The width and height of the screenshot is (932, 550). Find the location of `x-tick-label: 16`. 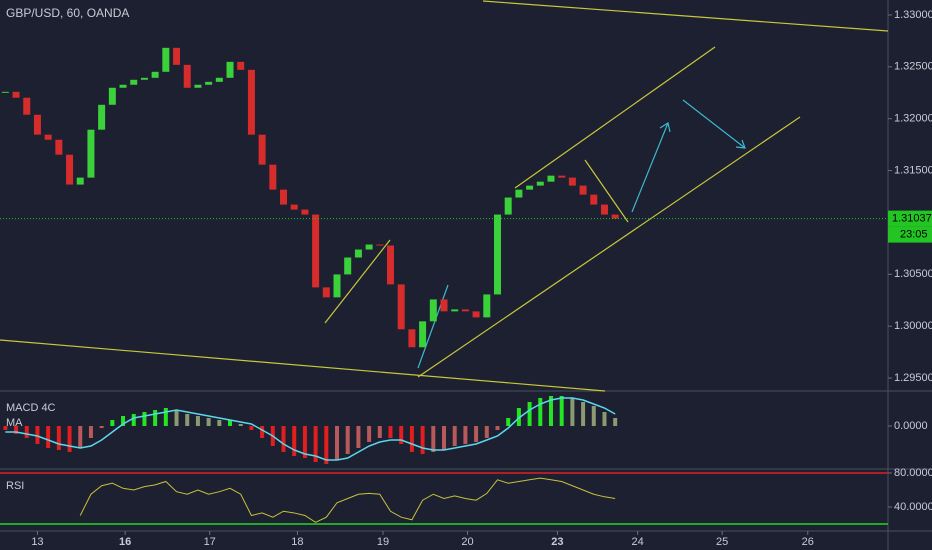

x-tick-label: 16 is located at coordinates (125, 542).